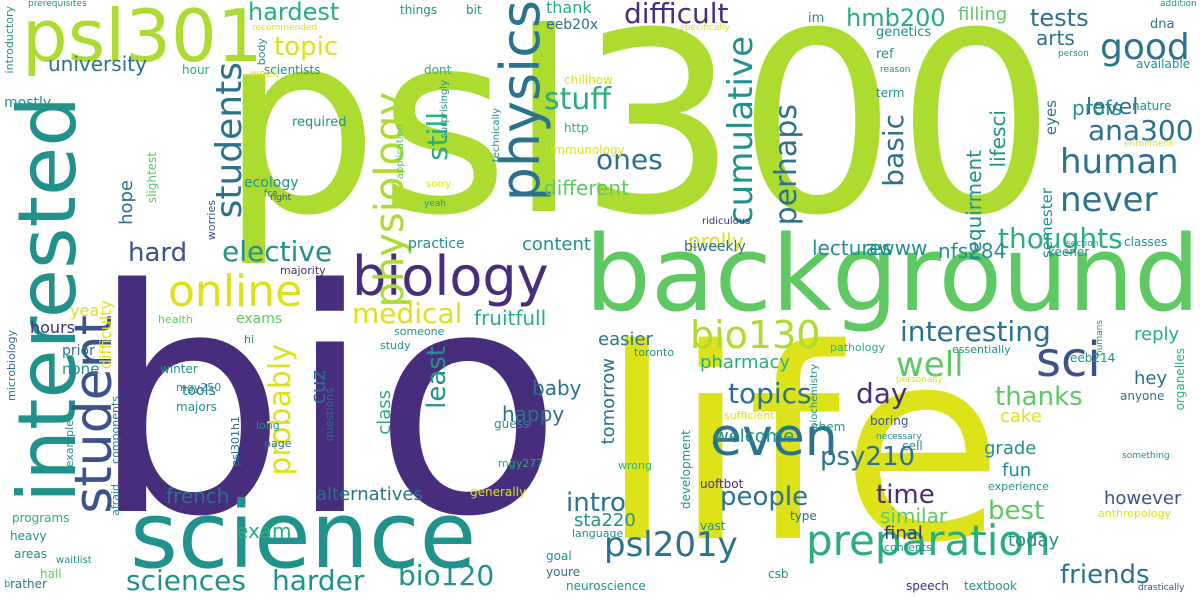 The height and width of the screenshot is (600, 1200). Describe the element at coordinates (175, 319) in the screenshot. I see `word-health: health` at that location.